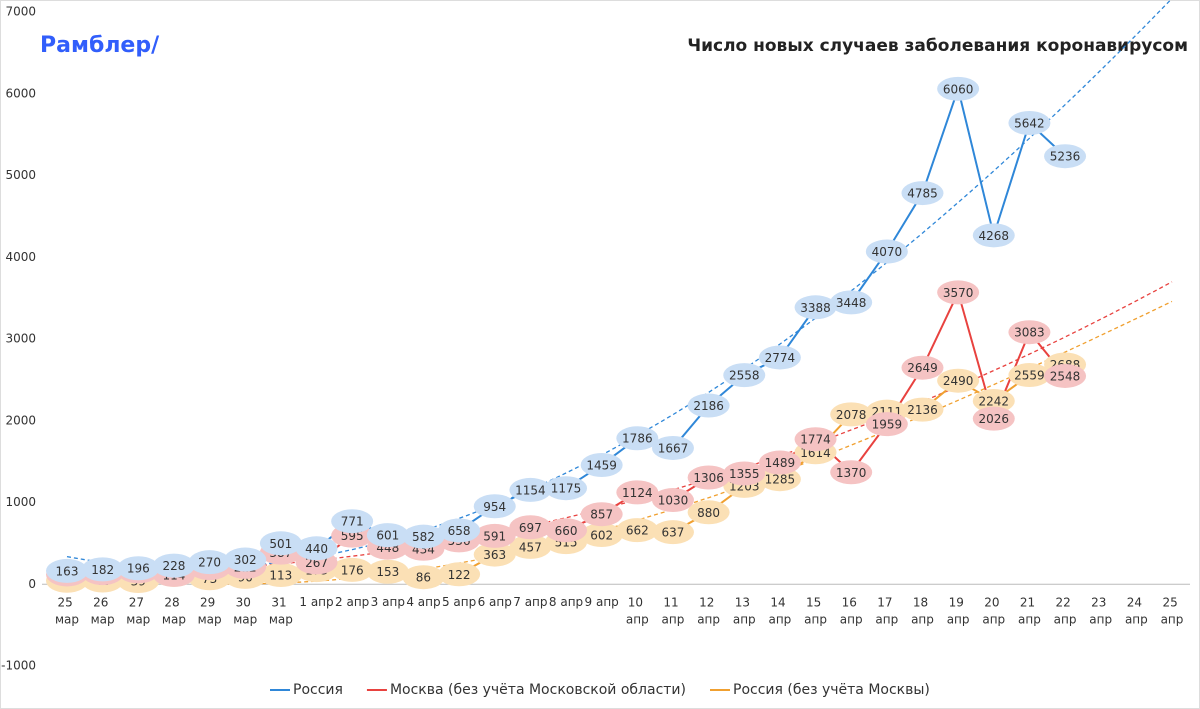 Image resolution: width=1200 pixels, height=709 pixels. What do you see at coordinates (494, 536) in the screenshot?
I see `data-label: 591` at bounding box center [494, 536].